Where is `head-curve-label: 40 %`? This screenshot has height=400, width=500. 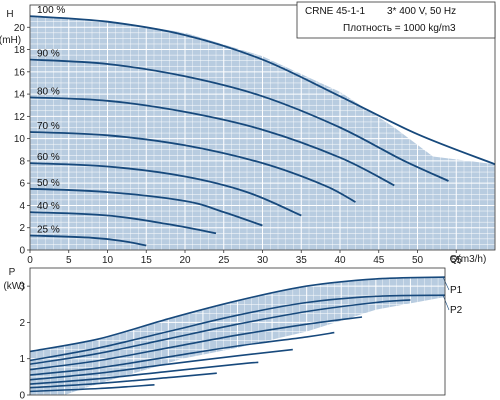
head-curve-label: 40 % is located at coordinates (48, 206).